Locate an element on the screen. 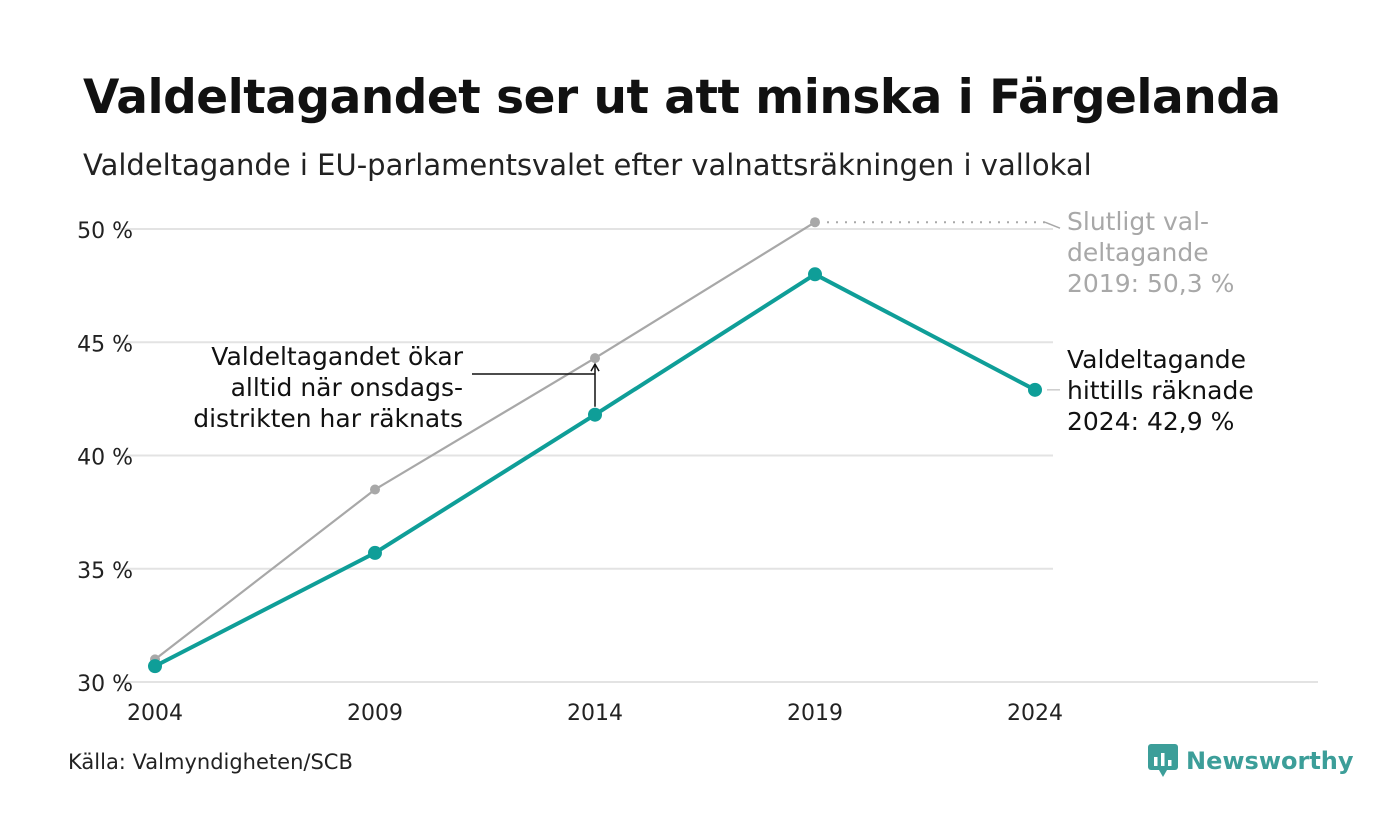 This screenshot has width=1400, height=840. x-tick-label: 2009 is located at coordinates (375, 713).